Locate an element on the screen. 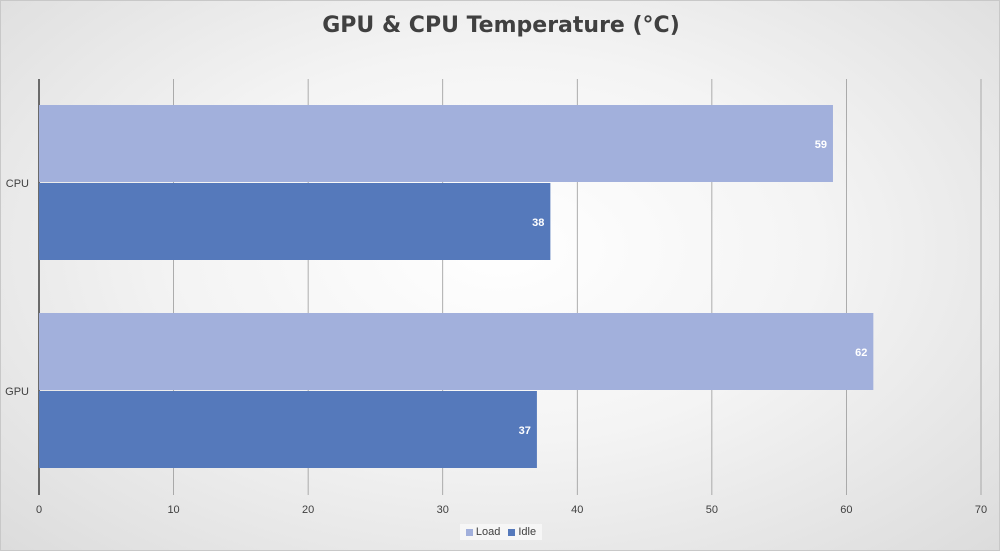 This screenshot has height=552, width=1000. y-category-label-cpu: CPU is located at coordinates (17, 184).